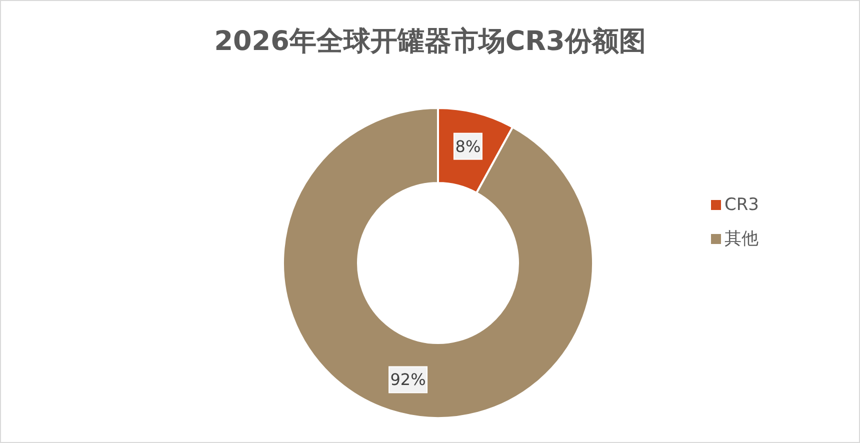 The width and height of the screenshot is (860, 443). I want to click on data-label: 8%, so click(468, 146).